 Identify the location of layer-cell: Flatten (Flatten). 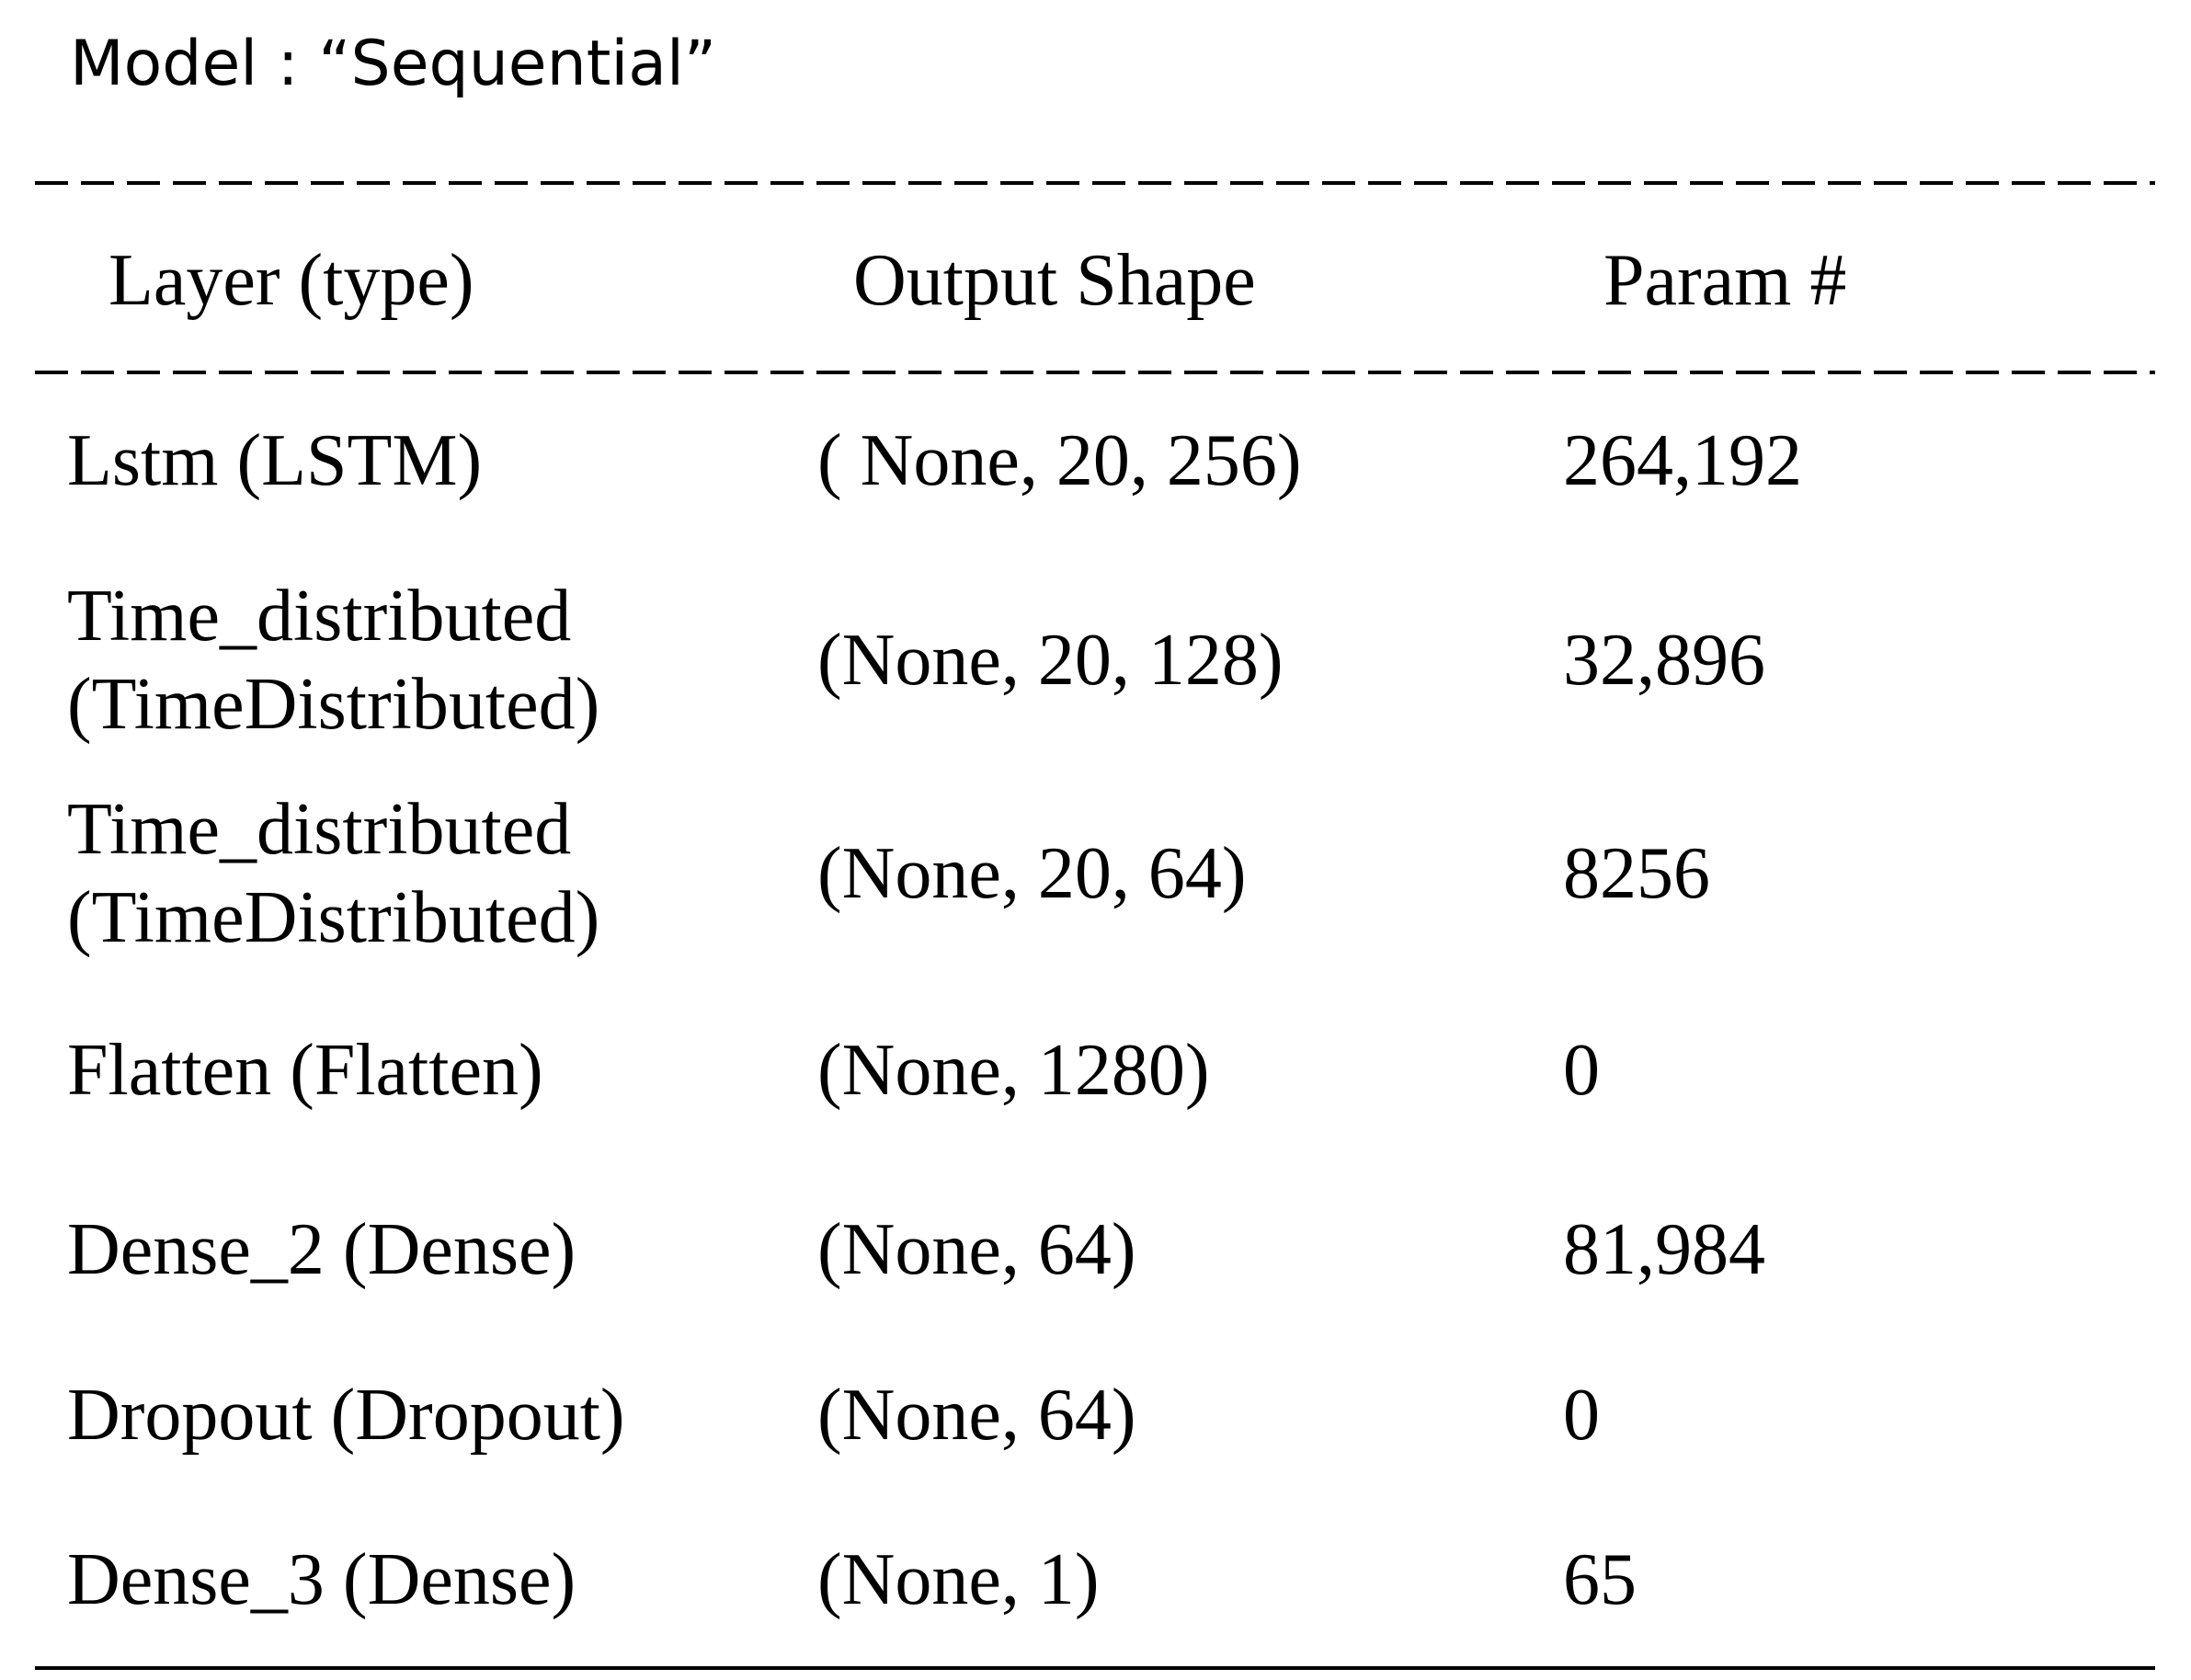
(305, 1070).